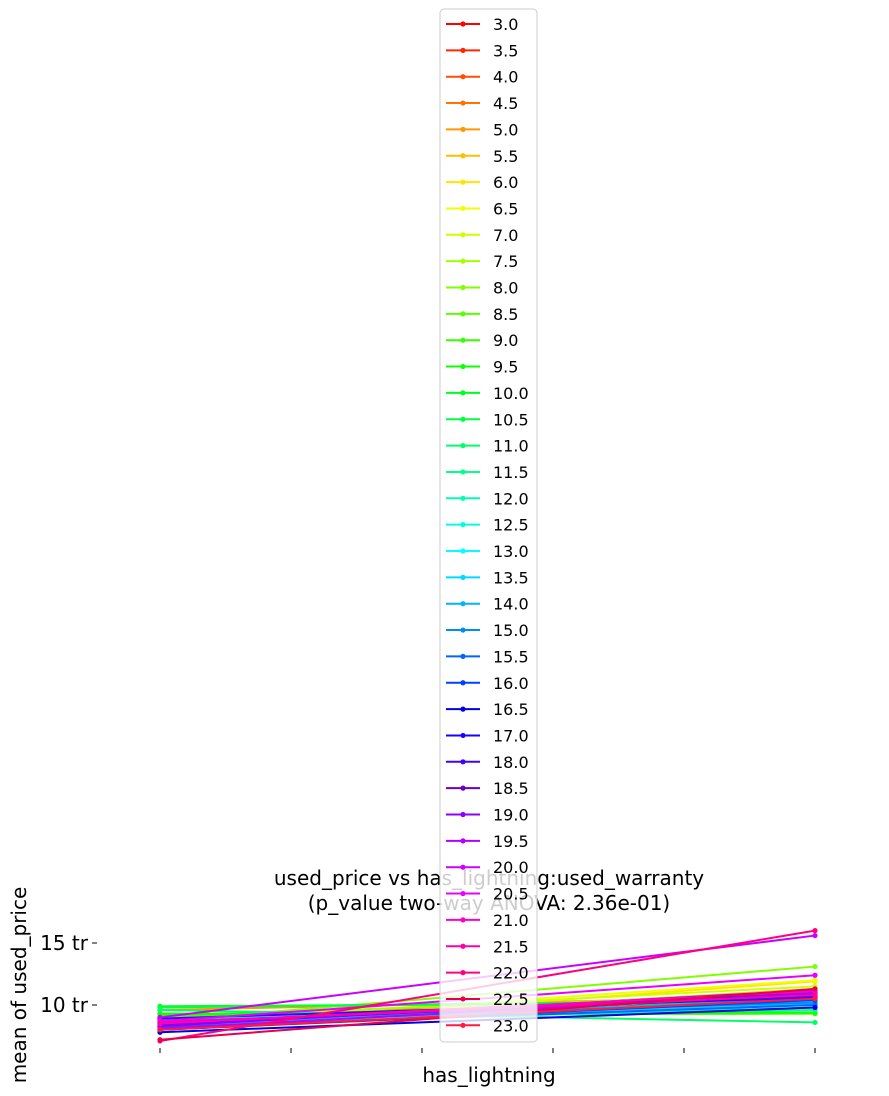 Image resolution: width=889 pixels, height=1096 pixels. What do you see at coordinates (487, 762) in the screenshot?
I see `legend-item: 18.0` at bounding box center [487, 762].